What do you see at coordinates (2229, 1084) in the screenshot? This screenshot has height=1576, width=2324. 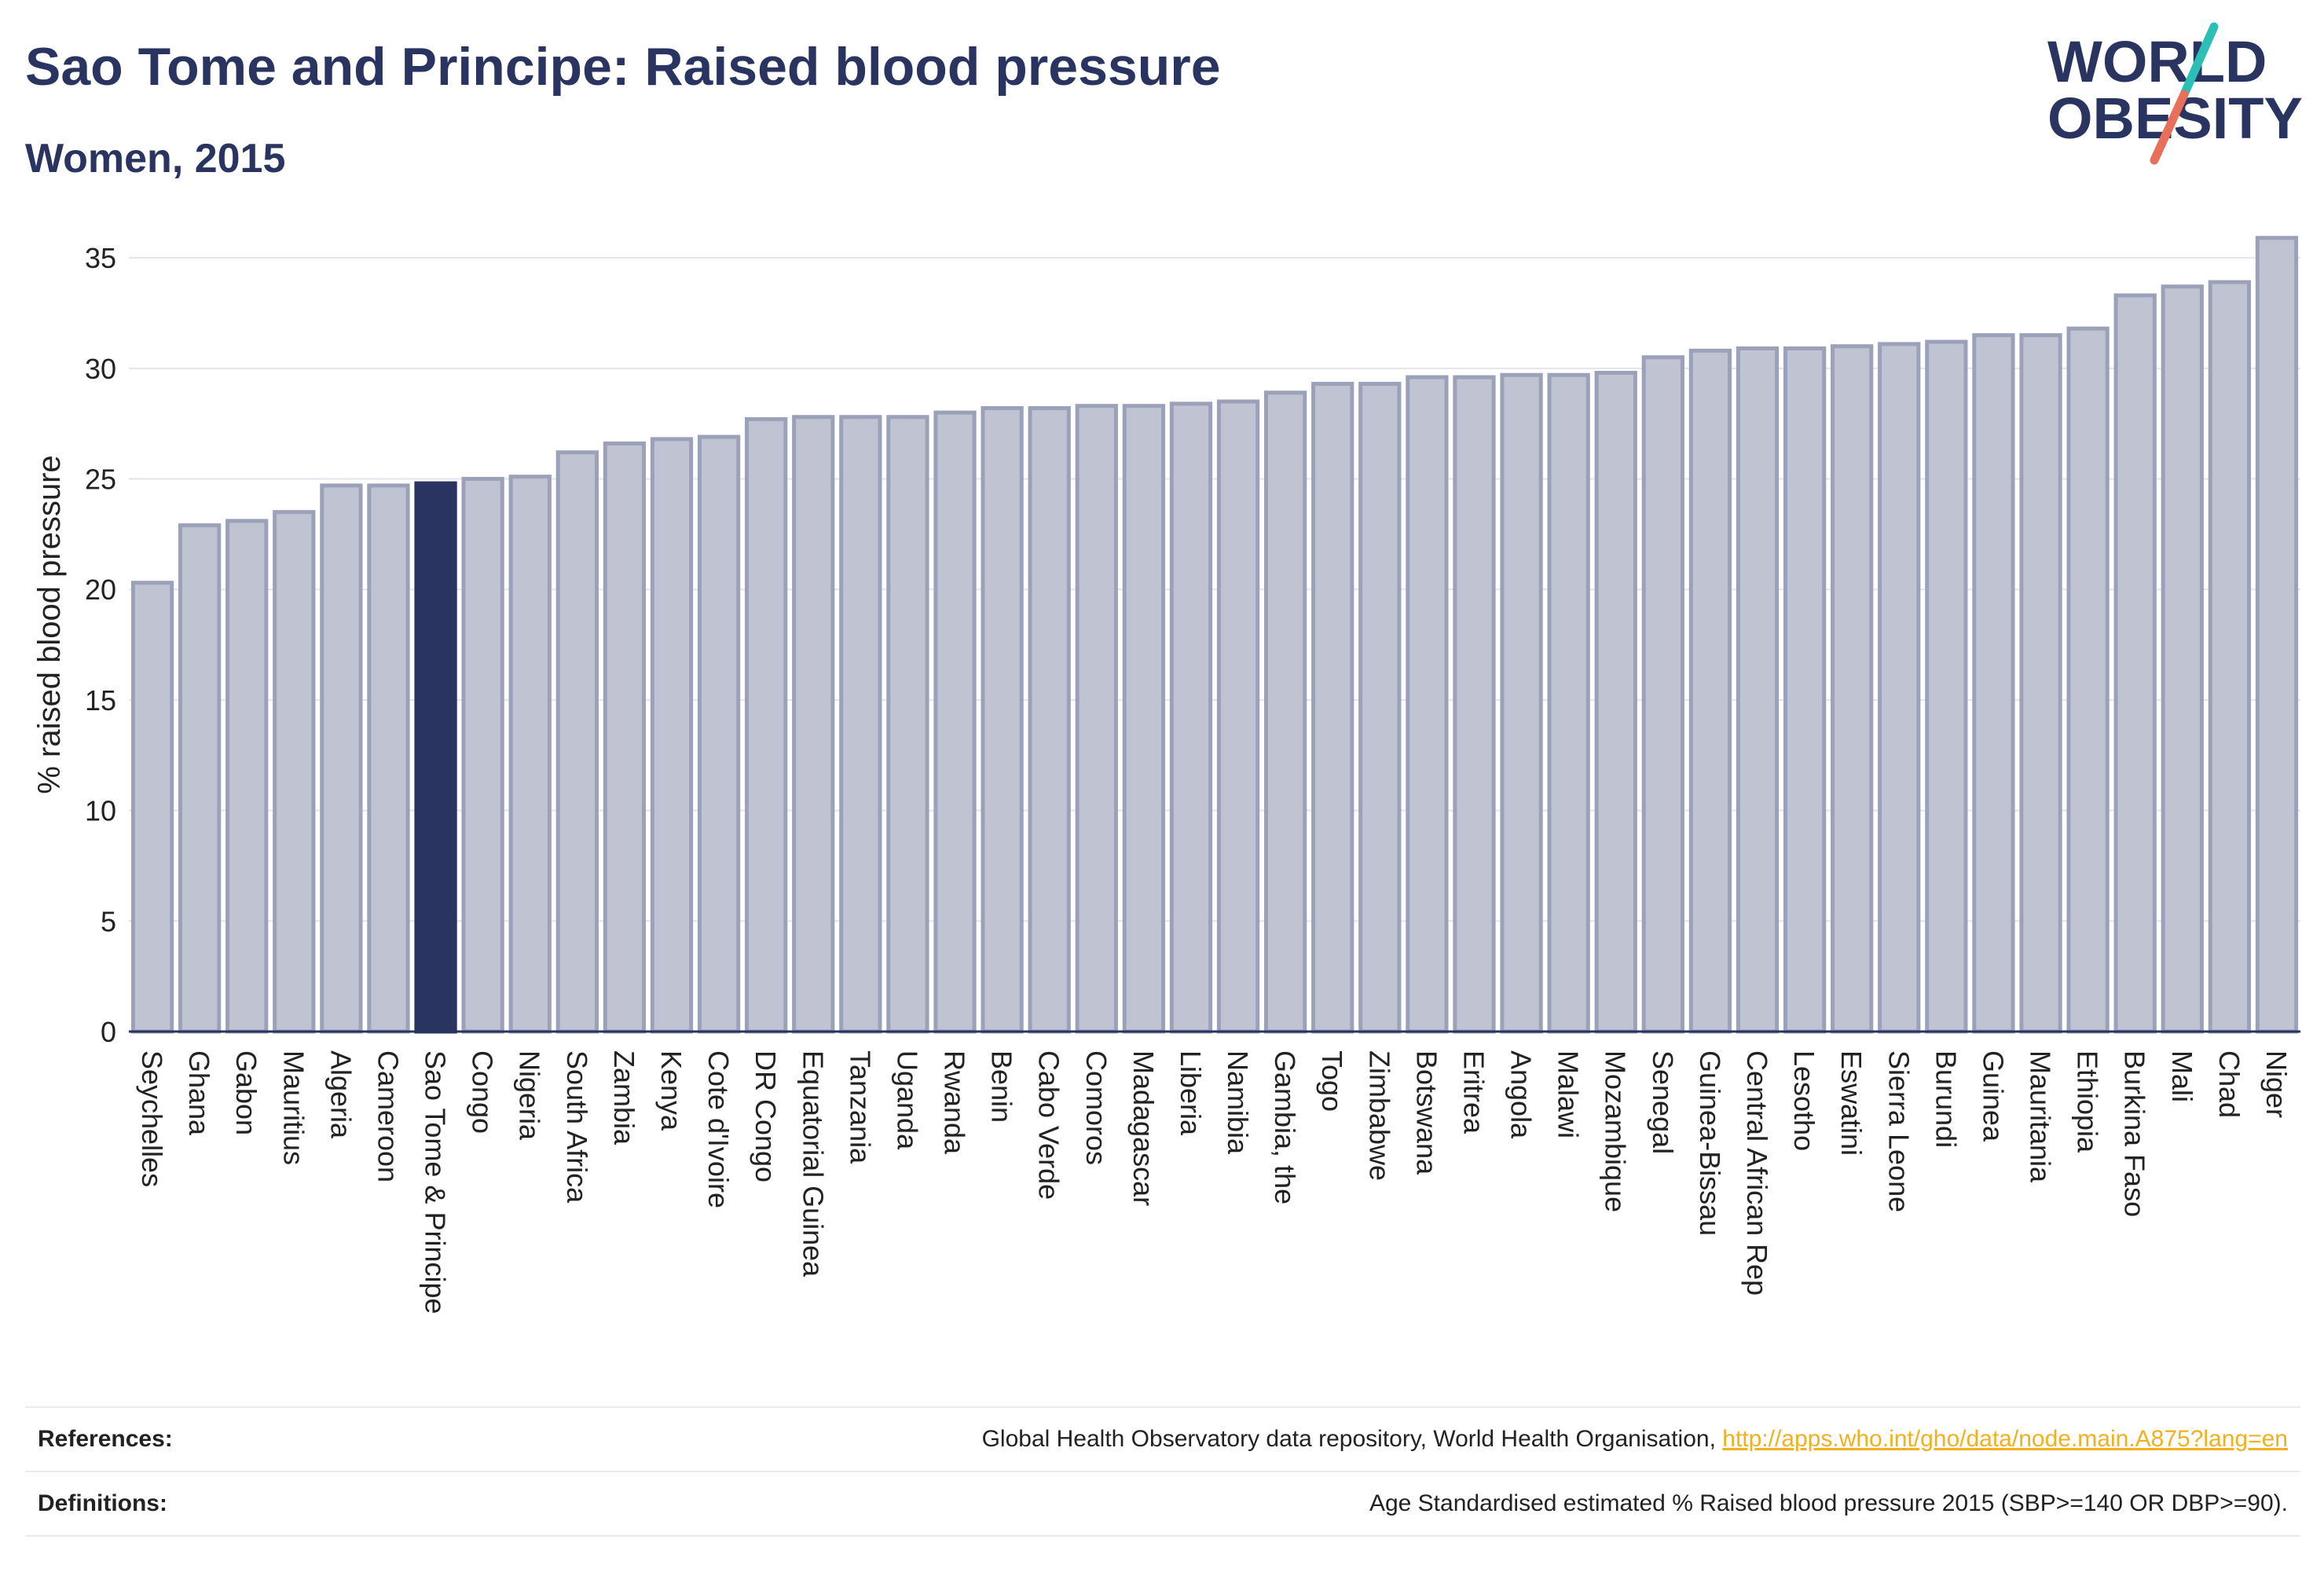 I see `x-tick-chad: Chad` at bounding box center [2229, 1084].